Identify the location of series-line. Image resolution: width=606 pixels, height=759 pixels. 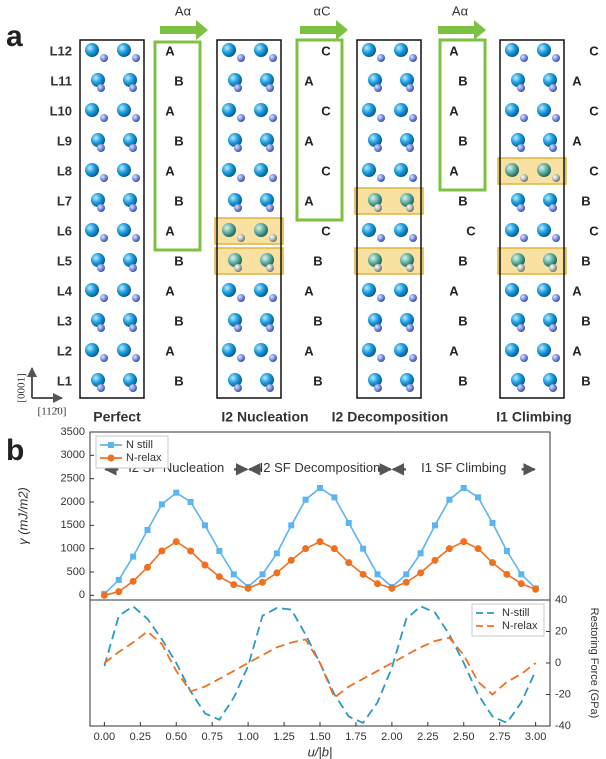
(320, 665).